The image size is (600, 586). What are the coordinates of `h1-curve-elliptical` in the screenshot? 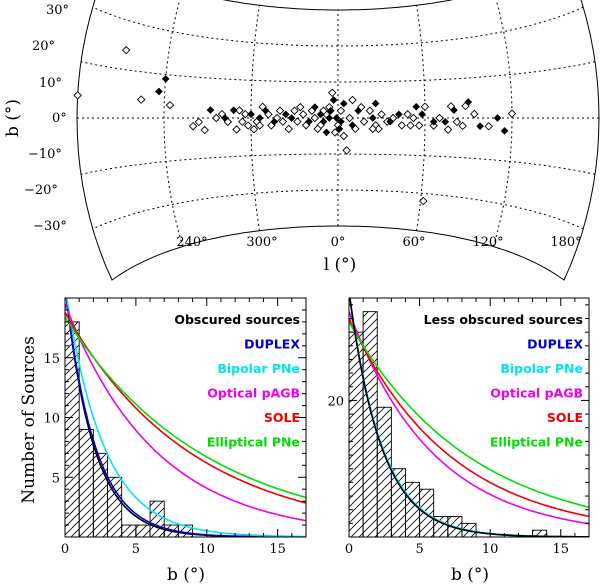 It's located at (185, 407).